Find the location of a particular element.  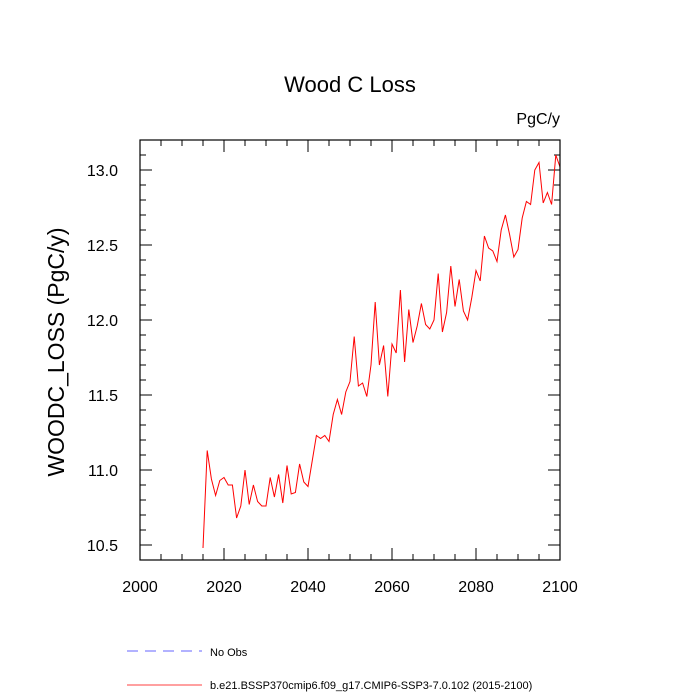

y-tick-label: 12.0 is located at coordinates (102, 321).